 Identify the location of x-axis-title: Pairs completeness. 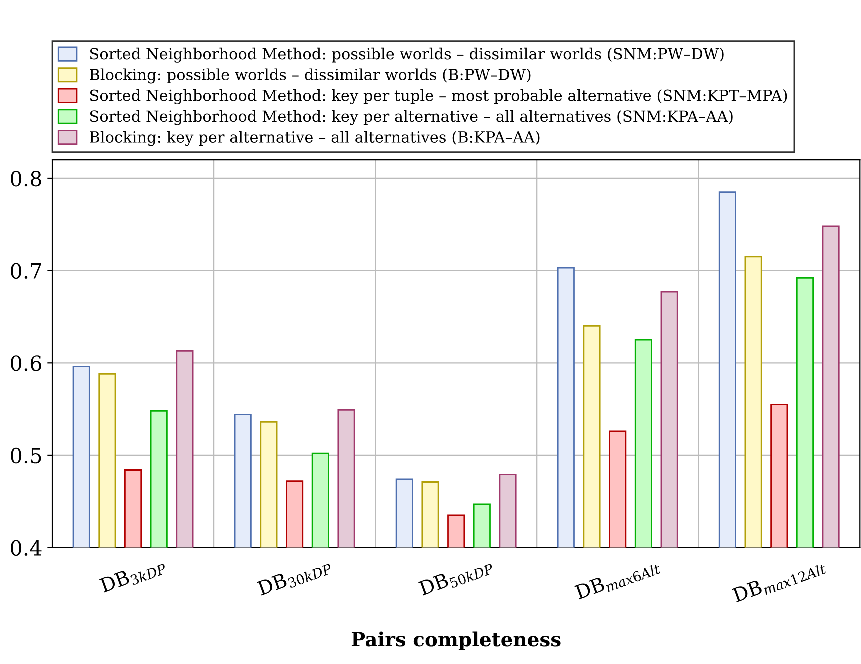
(456, 641).